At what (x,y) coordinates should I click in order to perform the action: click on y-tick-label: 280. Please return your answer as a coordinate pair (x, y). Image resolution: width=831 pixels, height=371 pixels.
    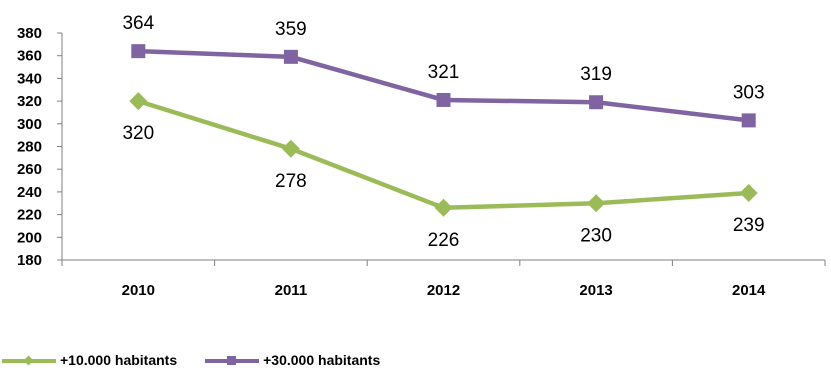
    Looking at the image, I should click on (29, 147).